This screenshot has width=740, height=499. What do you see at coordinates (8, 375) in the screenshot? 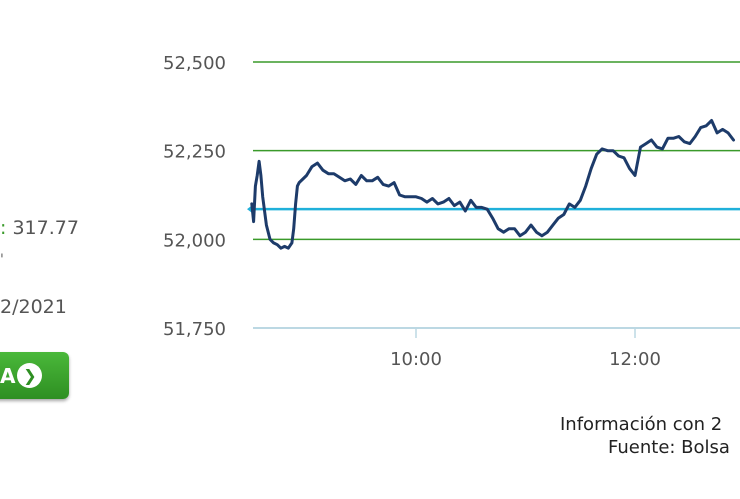
I see `action-button-label: A` at bounding box center [8, 375].